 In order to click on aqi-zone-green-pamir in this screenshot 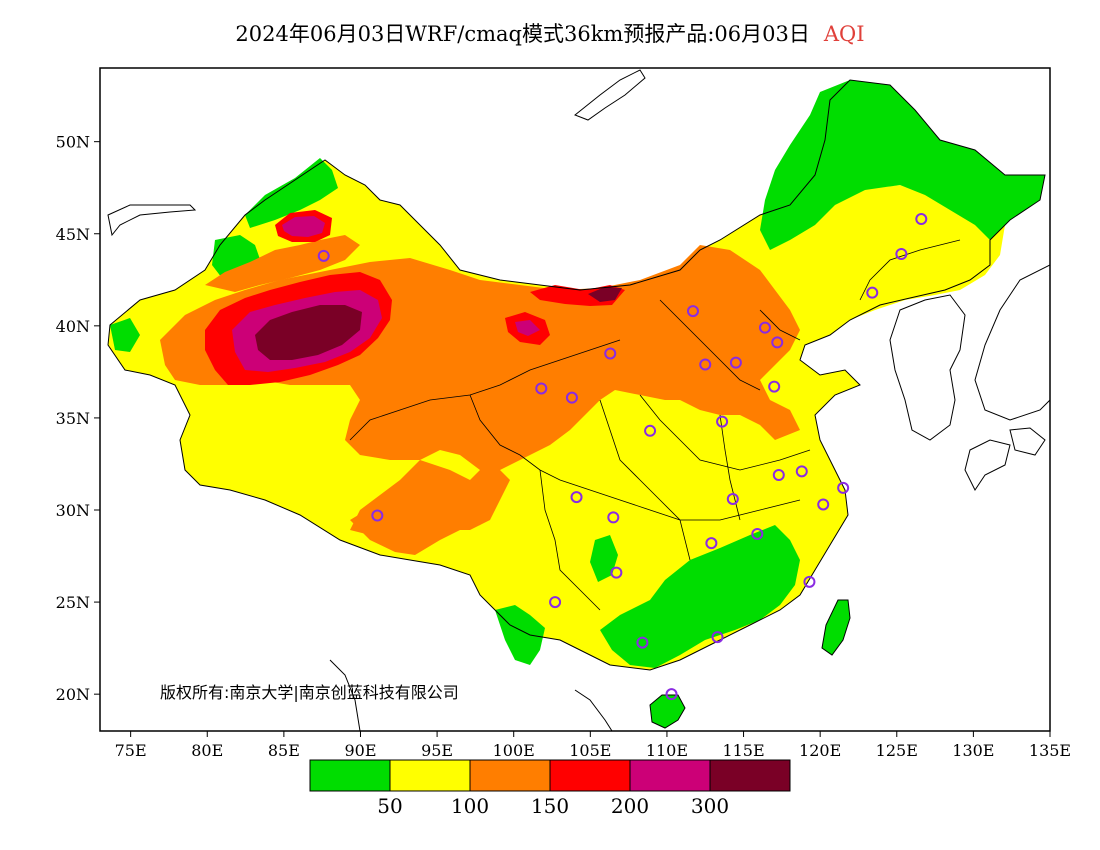, I will do `click(125, 335)`.